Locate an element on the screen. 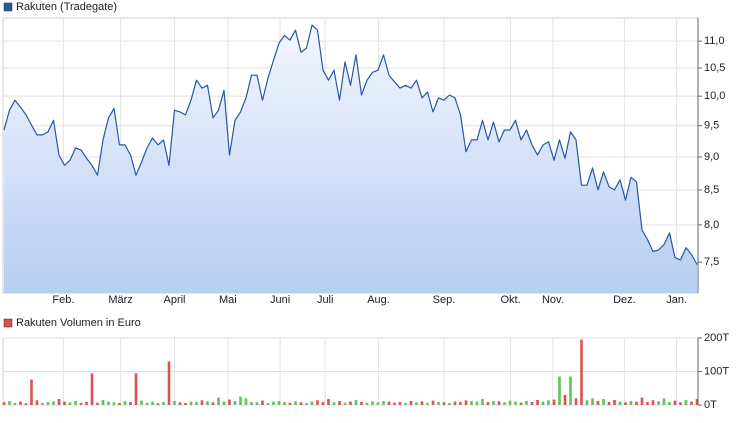 The width and height of the screenshot is (744, 423). x-tick-label: Aug. is located at coordinates (378, 300).